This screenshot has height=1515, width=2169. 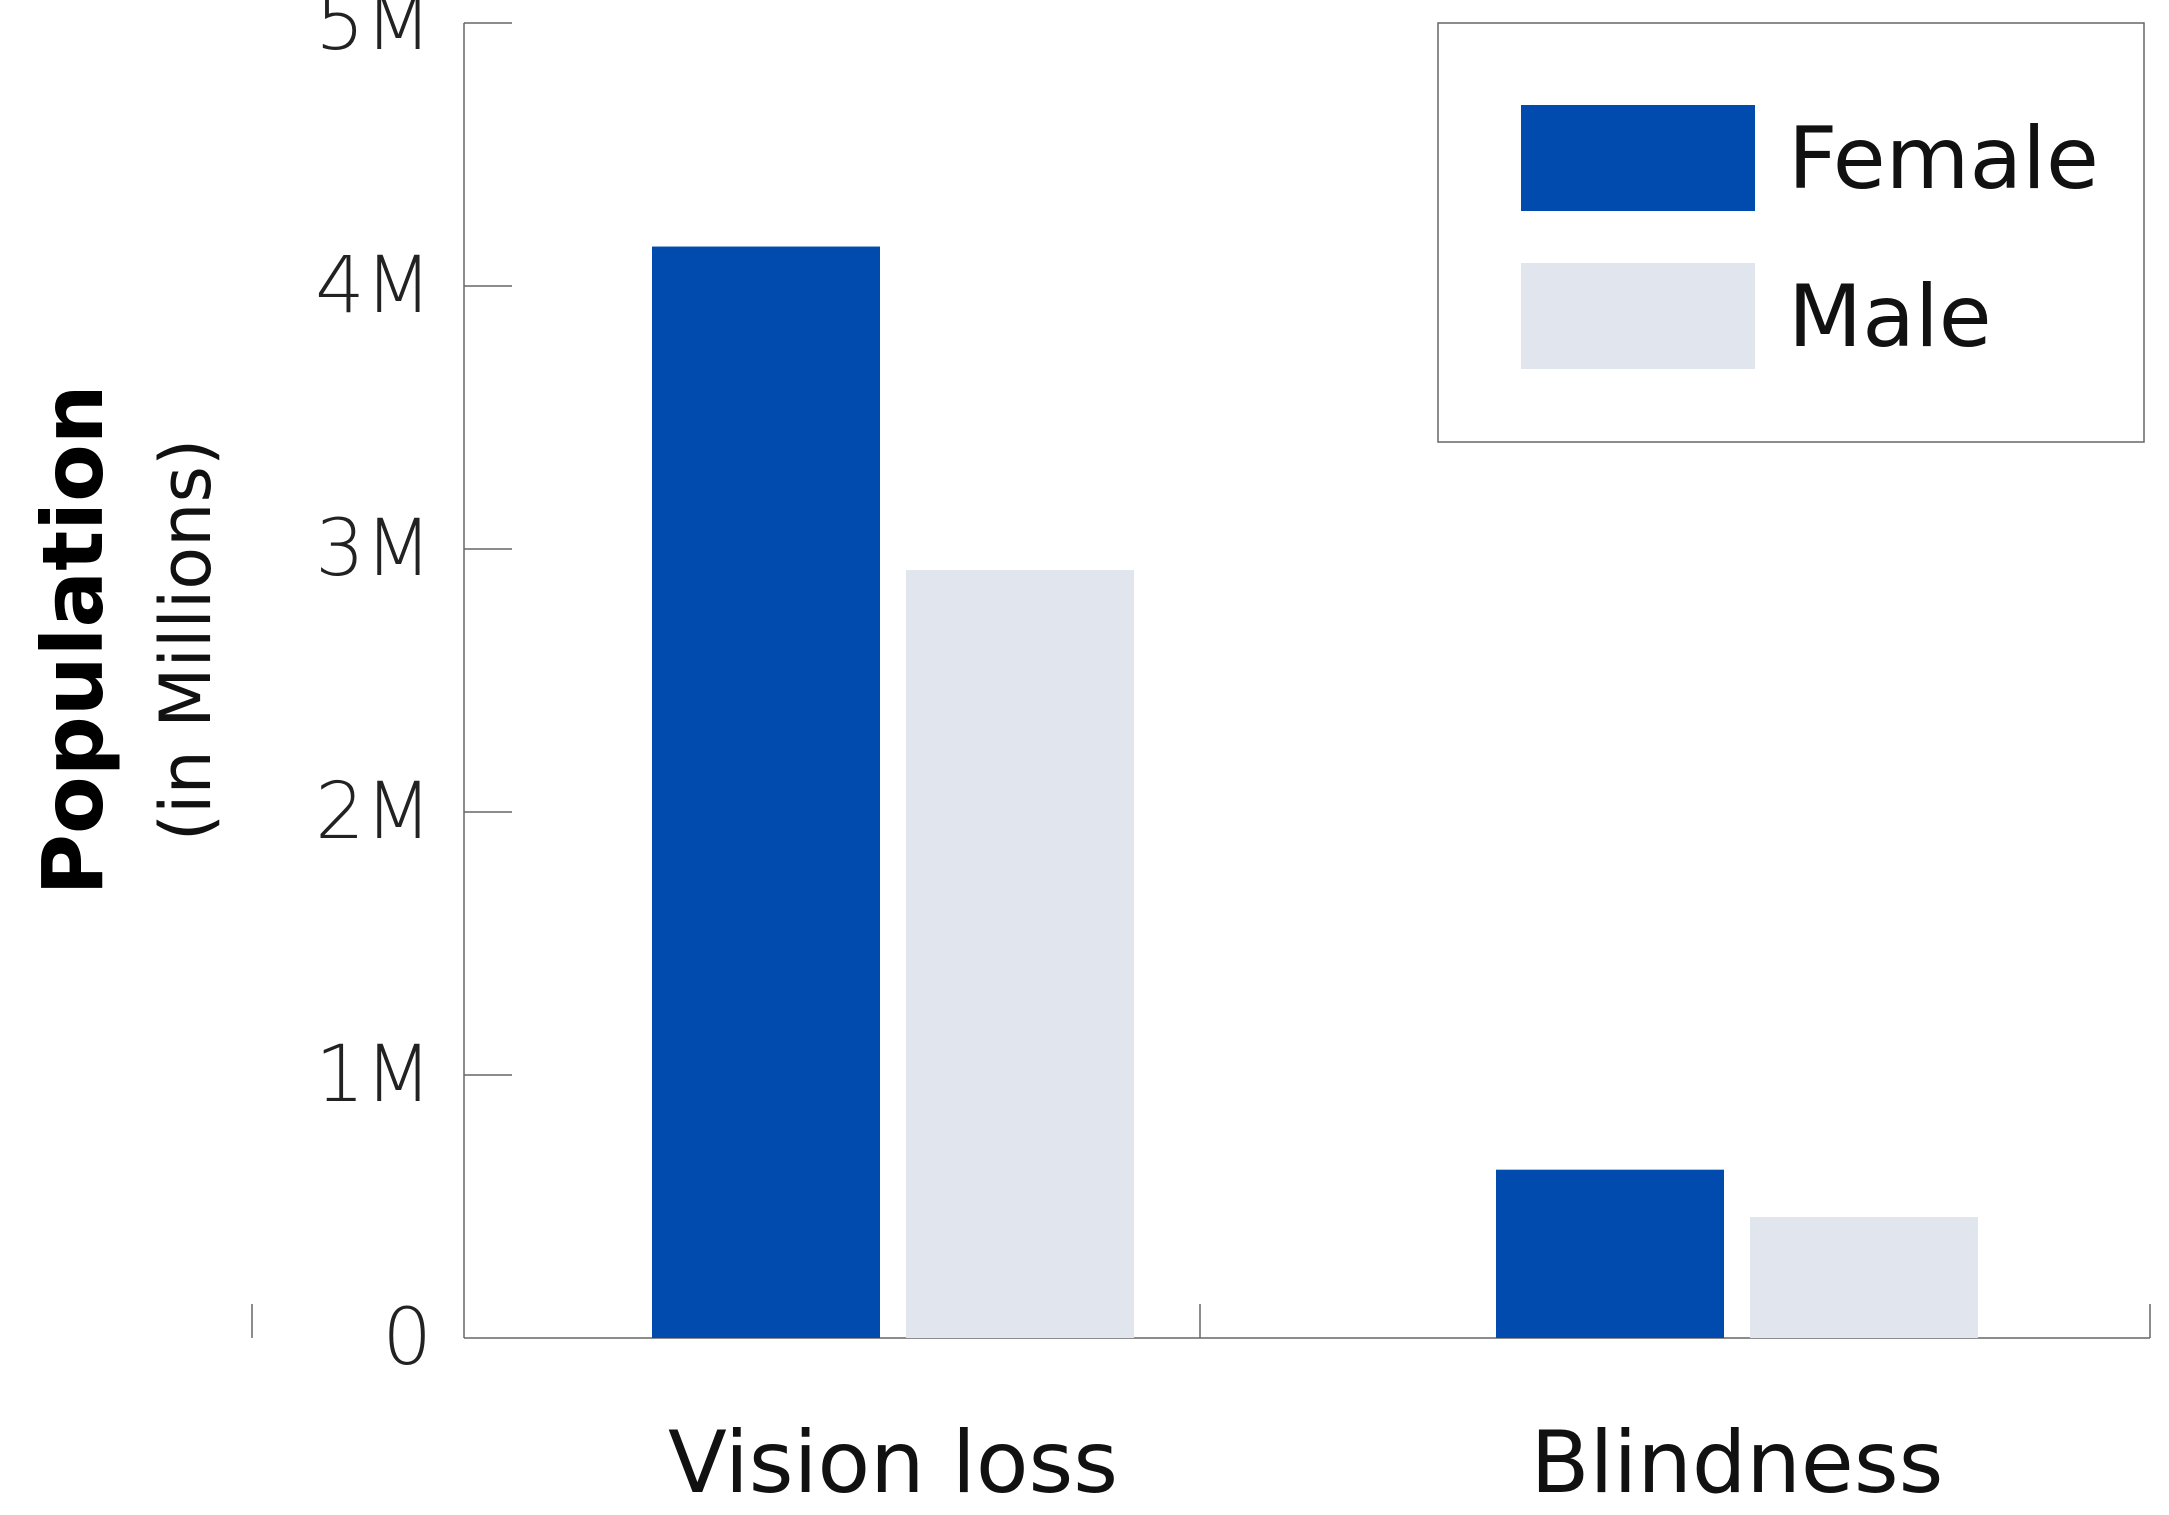 I want to click on legend-box, so click(x=1791, y=232).